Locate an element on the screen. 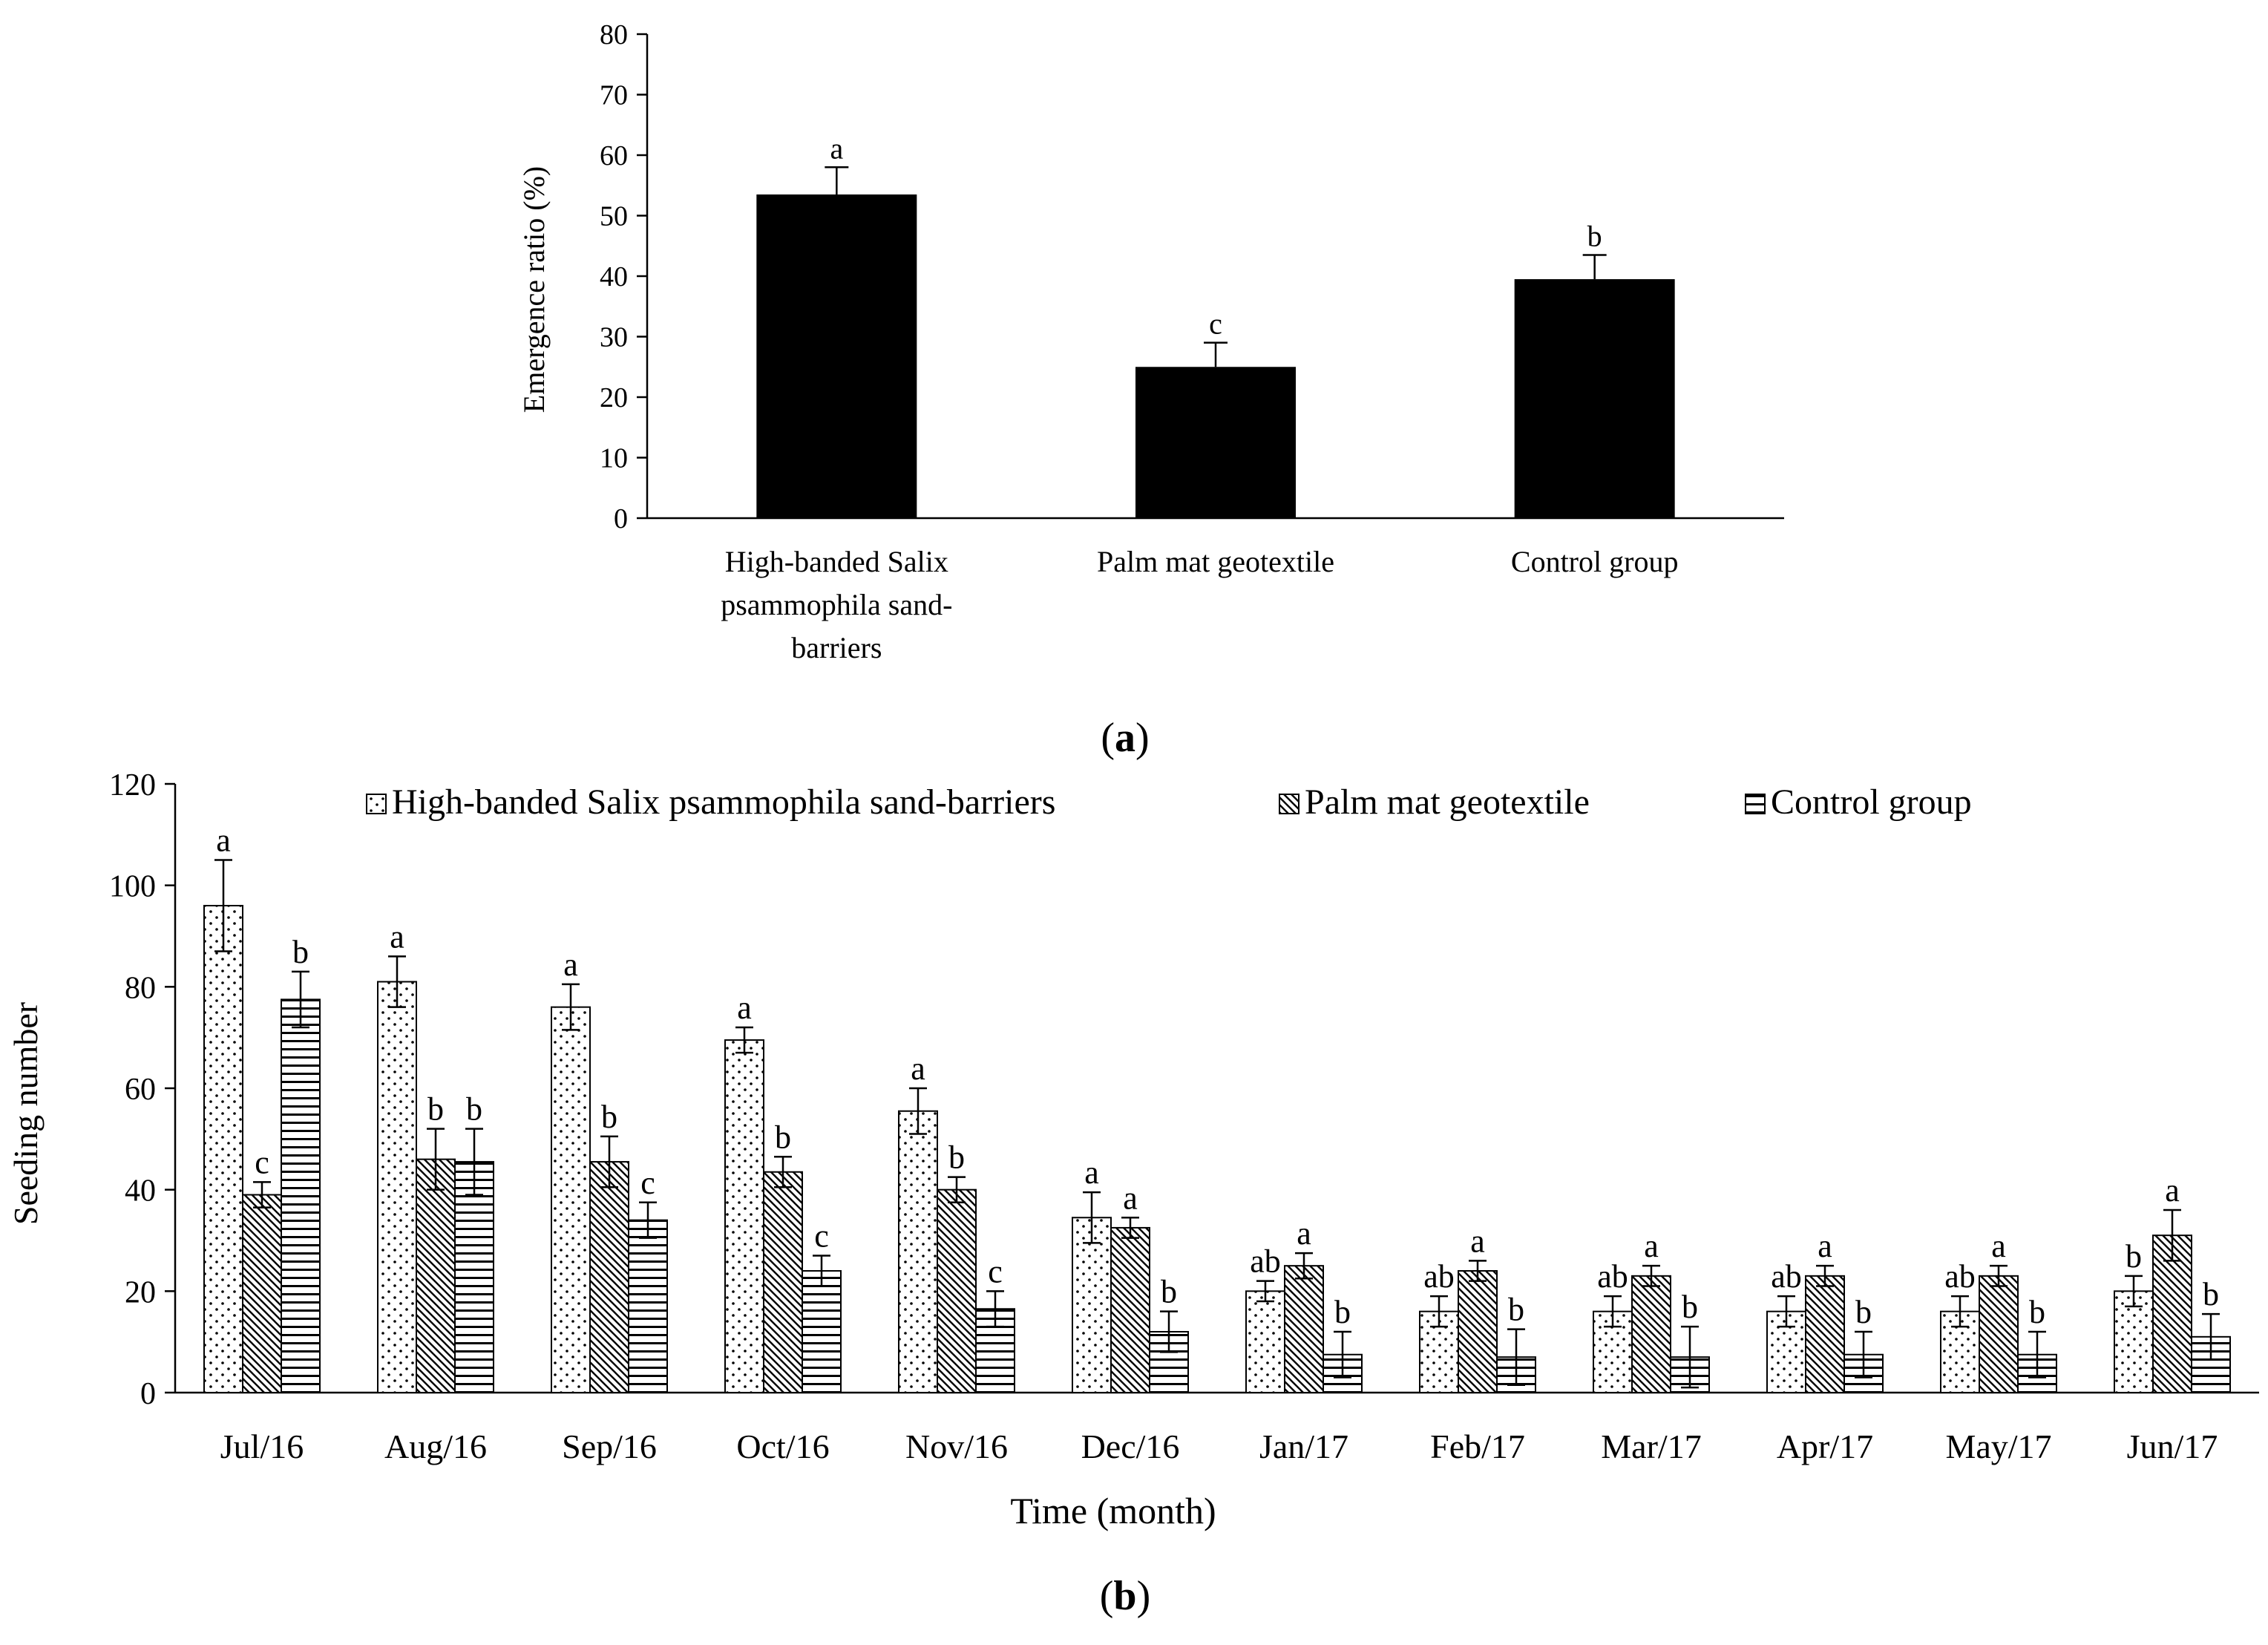  x-tick-label: Palm mat geotextile is located at coordinates (1215, 561).